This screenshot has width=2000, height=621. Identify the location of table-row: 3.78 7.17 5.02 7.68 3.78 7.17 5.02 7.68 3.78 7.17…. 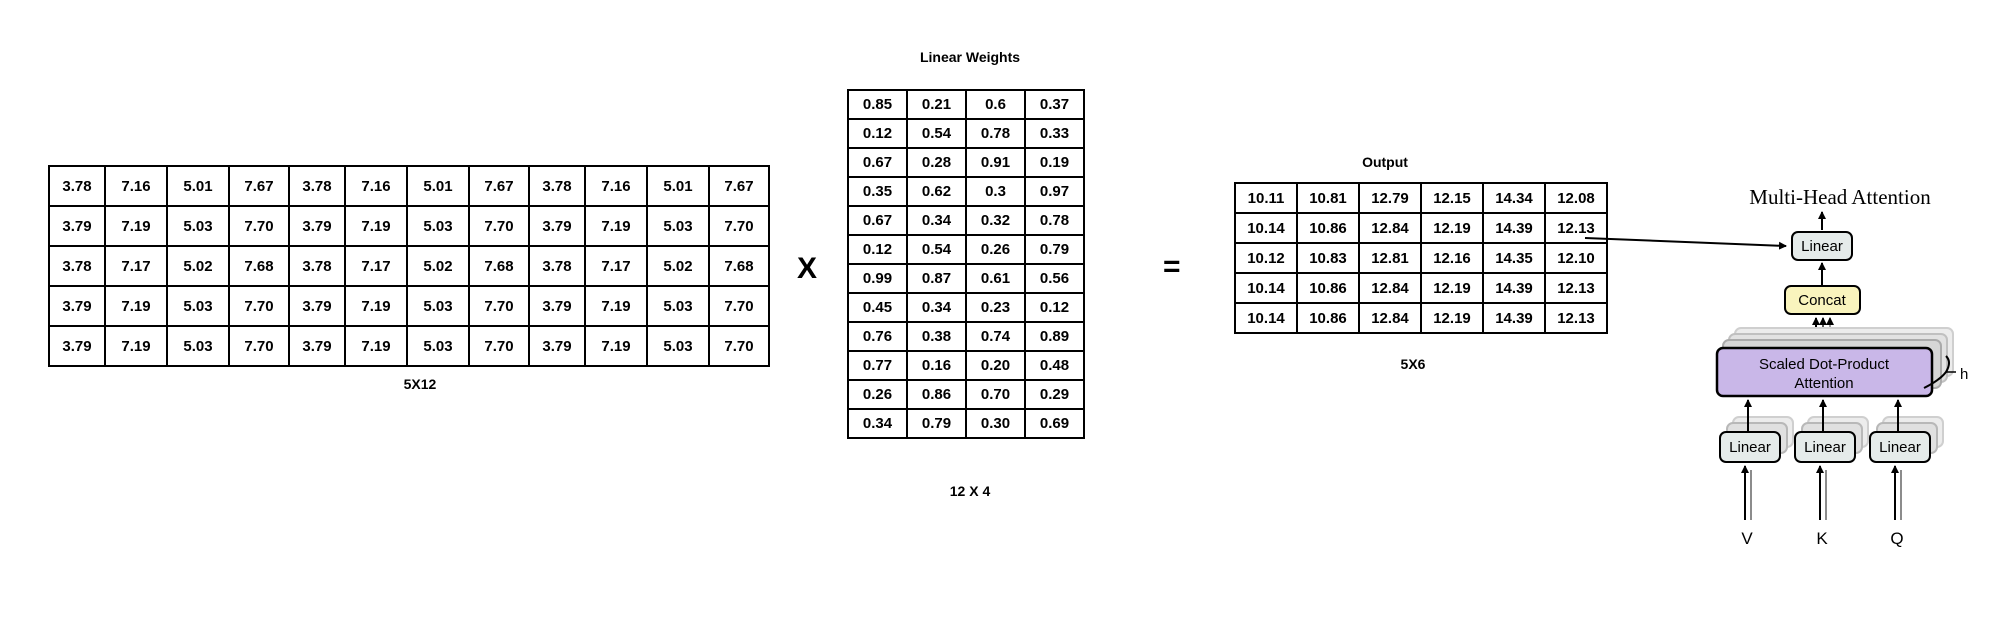
(409, 266).